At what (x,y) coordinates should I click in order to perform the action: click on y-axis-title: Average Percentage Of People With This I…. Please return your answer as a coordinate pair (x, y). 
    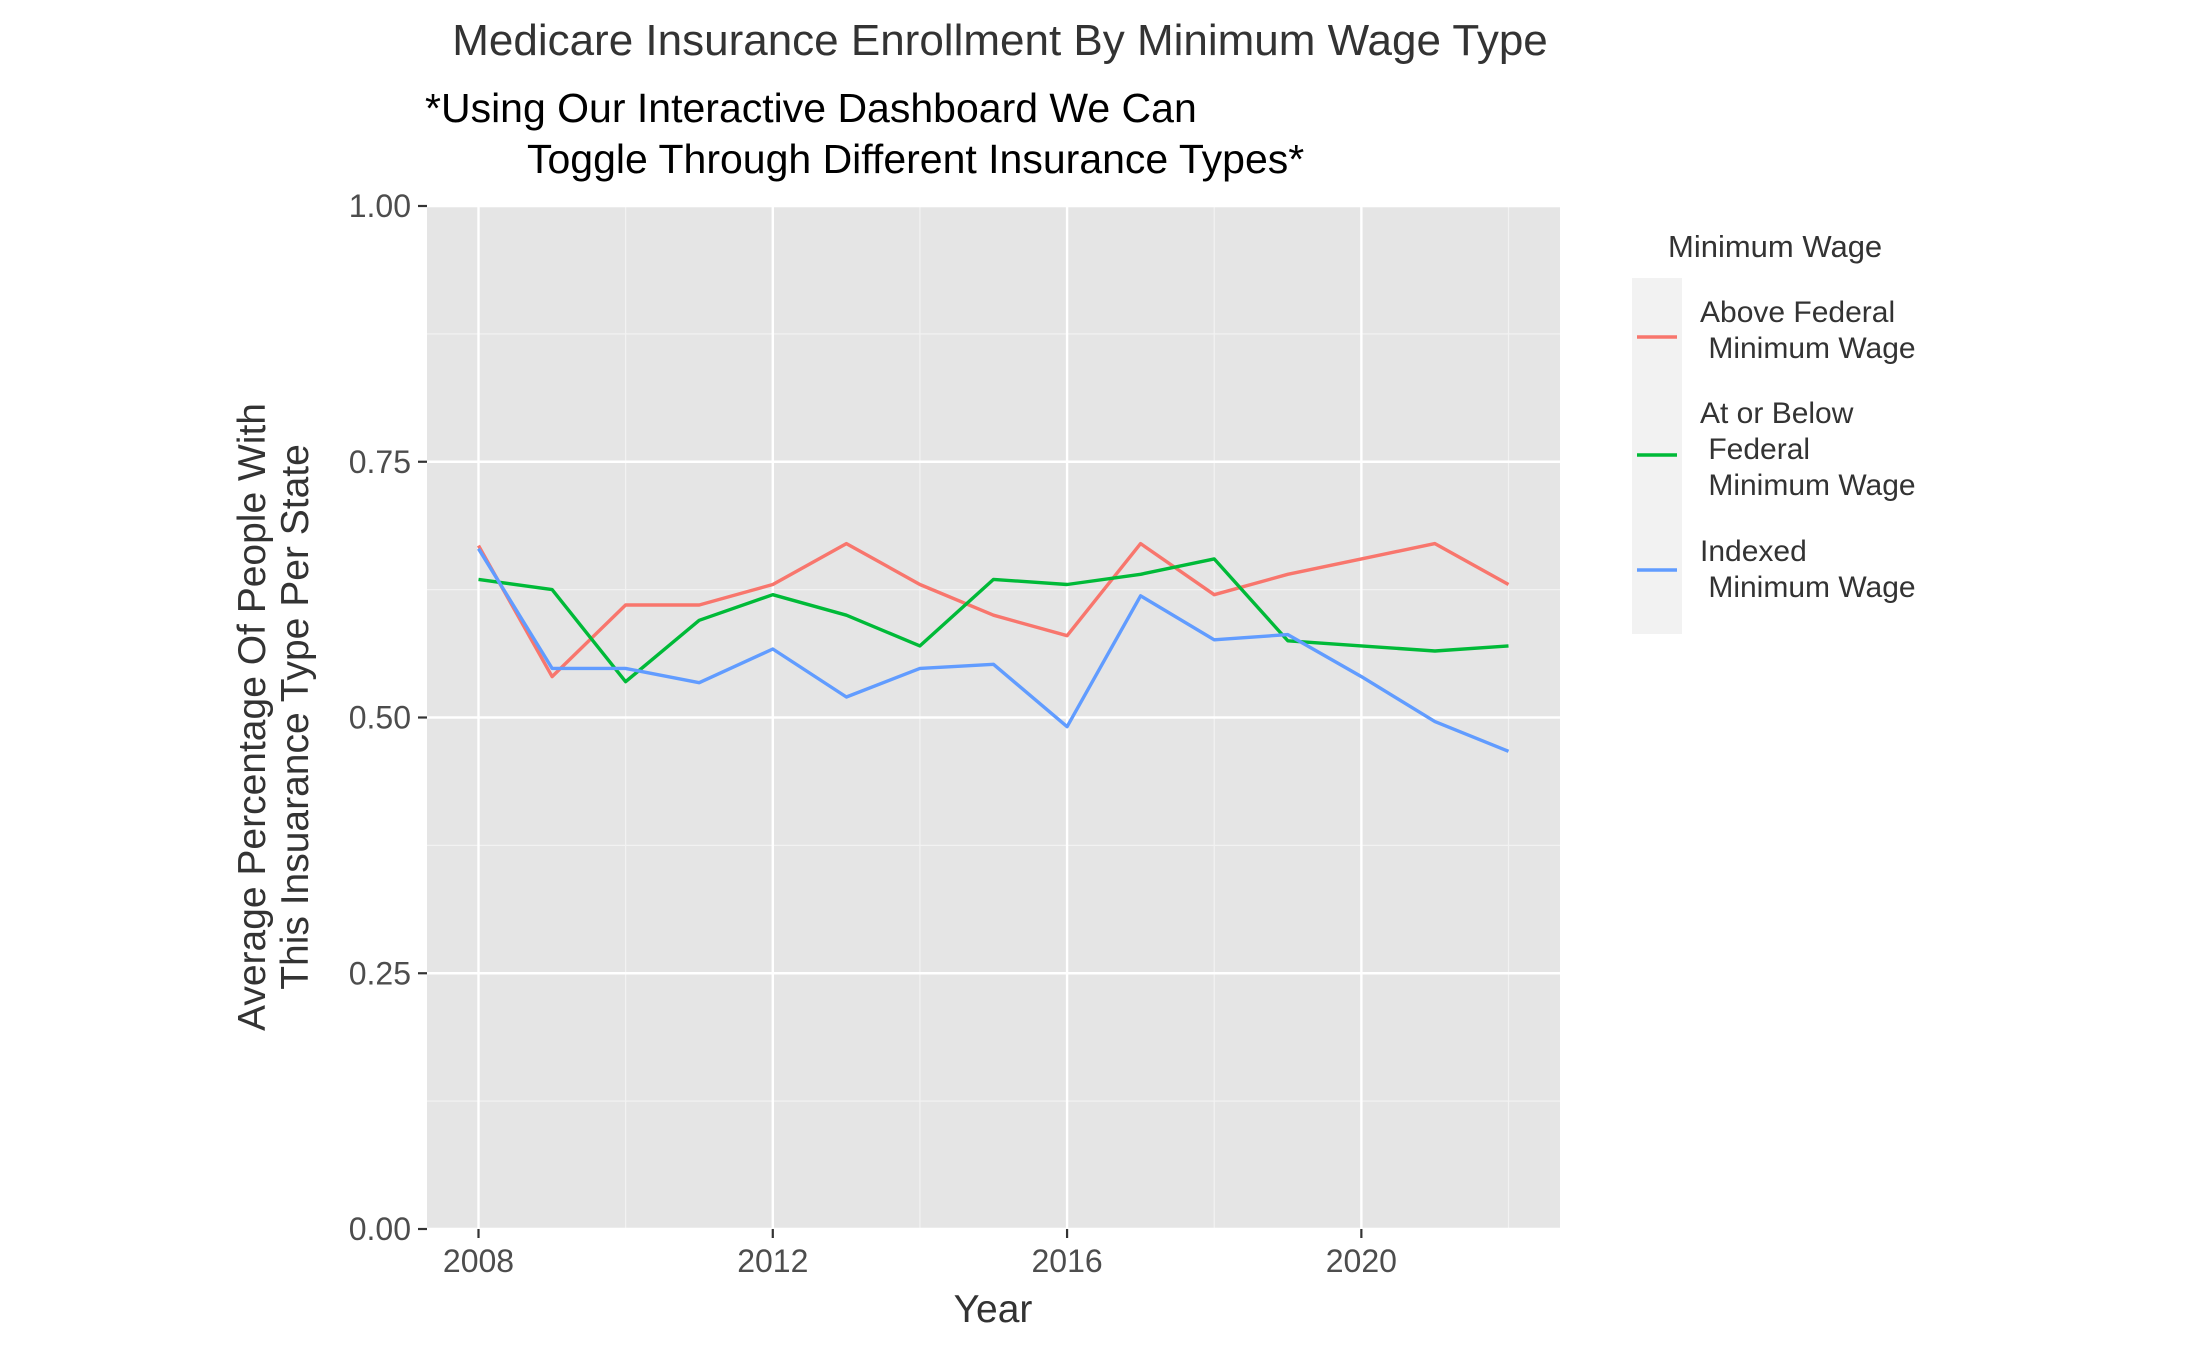
    Looking at the image, I should click on (274, 717).